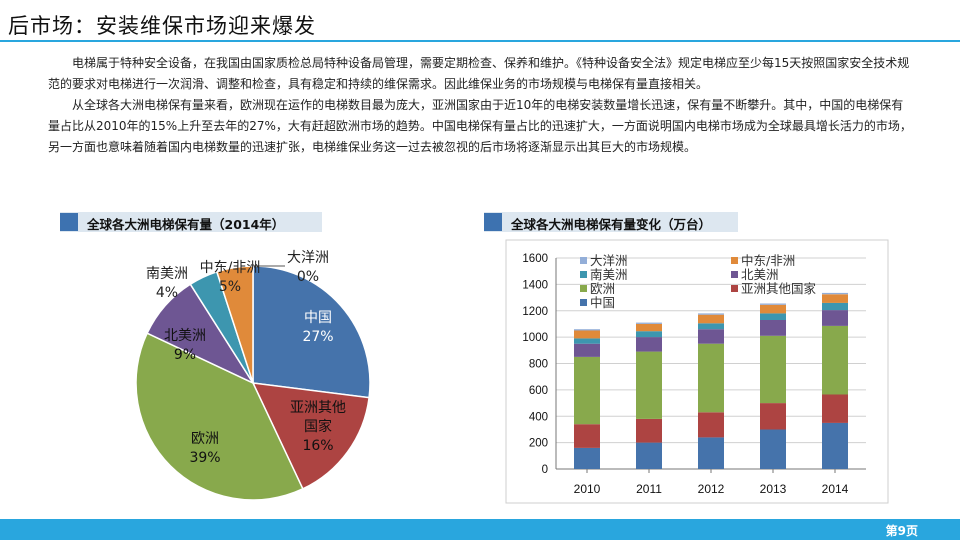 The image size is (960, 540). What do you see at coordinates (167, 283) in the screenshot?
I see `pie-label-4: 南美洲 4%` at bounding box center [167, 283].